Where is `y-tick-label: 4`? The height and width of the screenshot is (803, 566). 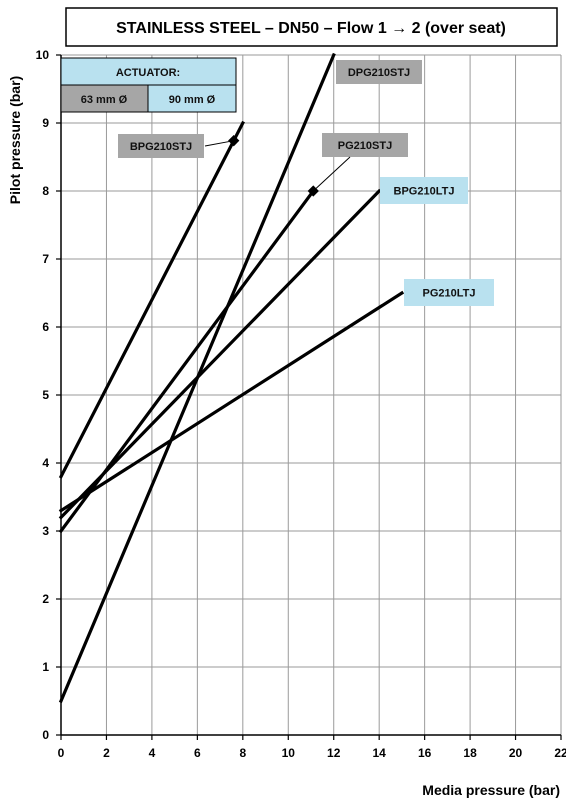 y-tick-label: 4 is located at coordinates (45, 463).